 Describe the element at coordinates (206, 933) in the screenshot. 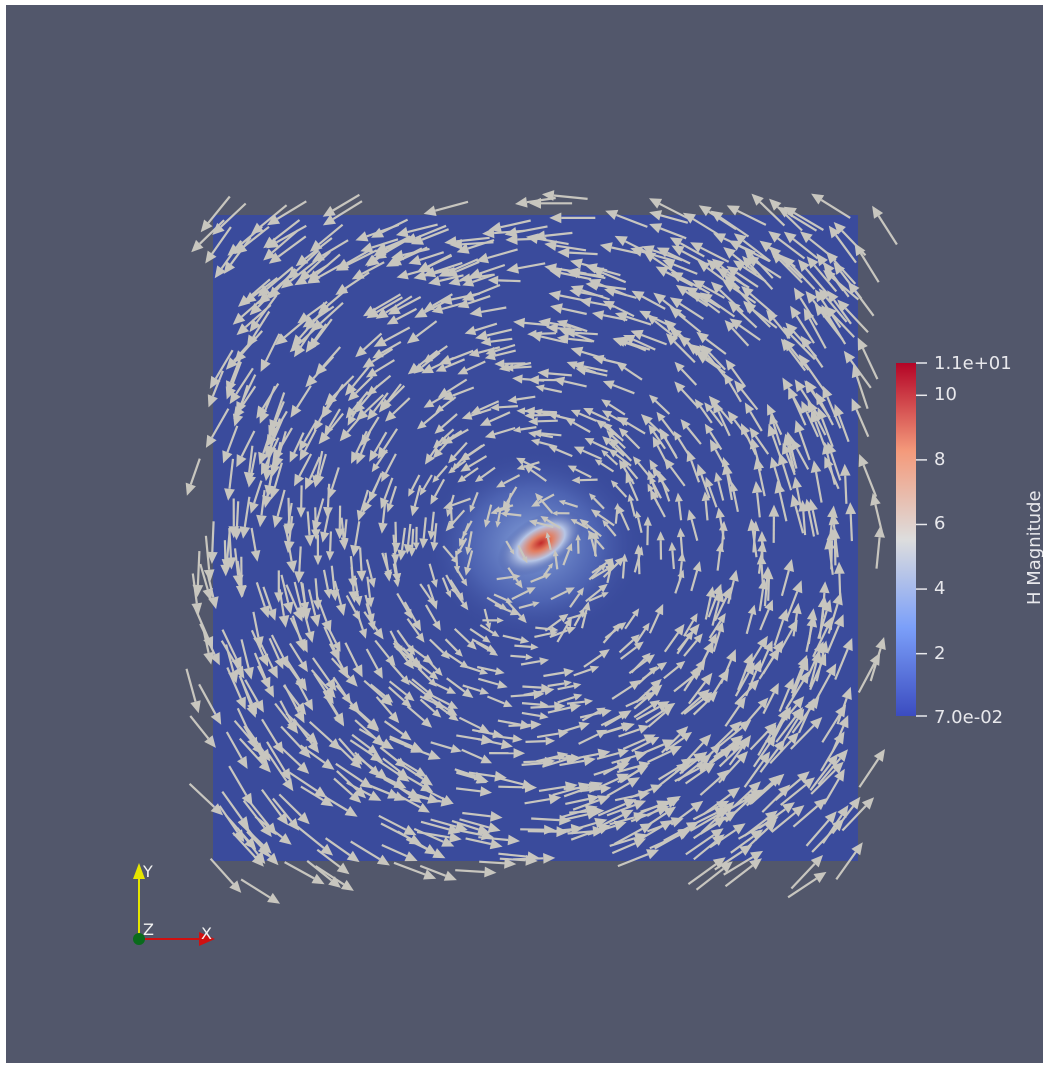

I see `x-axis-label: X` at that location.